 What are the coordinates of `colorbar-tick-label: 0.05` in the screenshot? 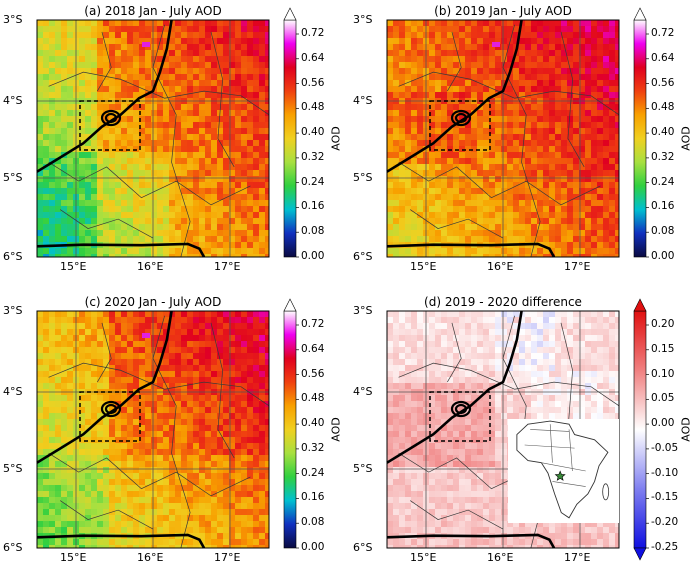 It's located at (662, 398).